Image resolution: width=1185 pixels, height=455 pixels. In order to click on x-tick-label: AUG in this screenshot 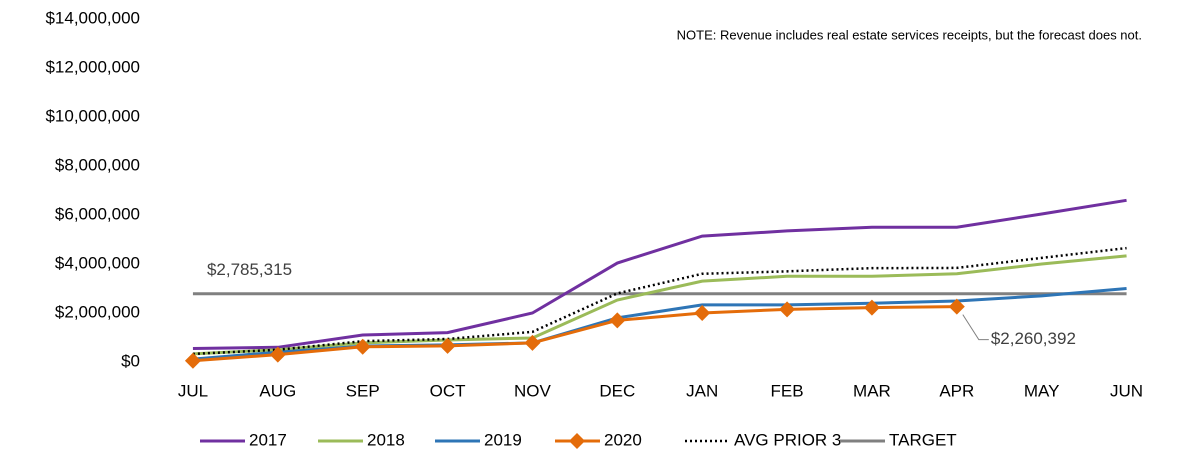, I will do `click(277, 390)`.